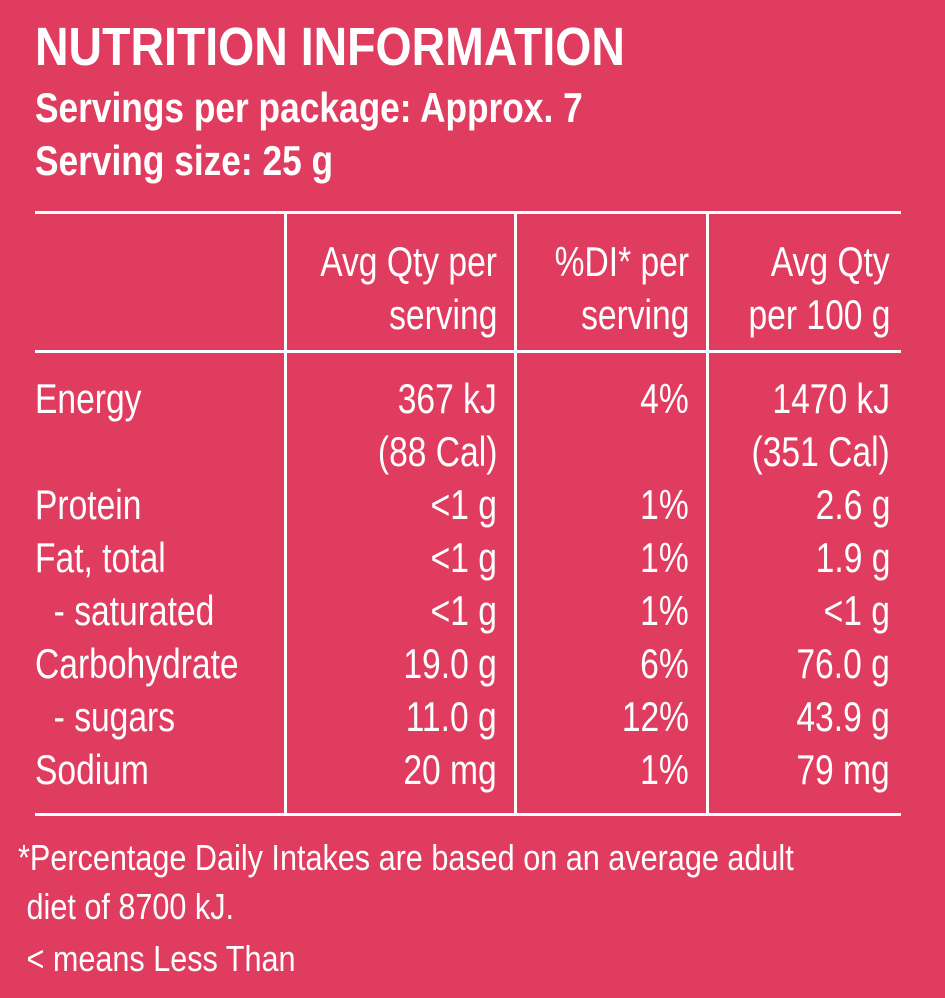 The width and height of the screenshot is (945, 998). I want to click on serving-size: Serving size: 25 g, so click(184, 160).